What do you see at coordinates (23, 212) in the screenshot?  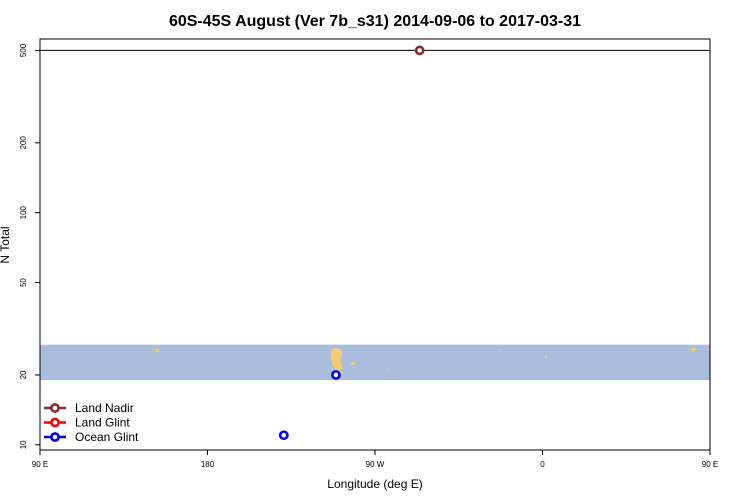 I see `y-tick-label: 100` at bounding box center [23, 212].